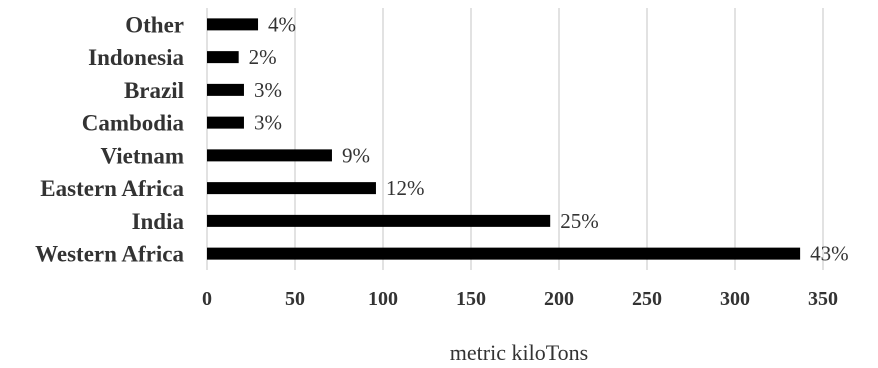  Describe the element at coordinates (133, 123) in the screenshot. I see `category-label: Cambodia` at that location.